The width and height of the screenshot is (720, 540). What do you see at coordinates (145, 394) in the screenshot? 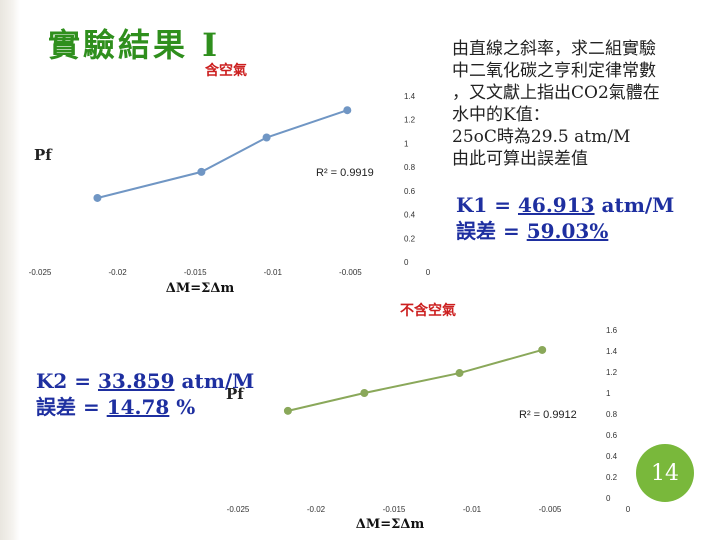
I see `result-k2: K2 = 33.859 atm/M 誤差 = 14.78 %` at bounding box center [145, 394].